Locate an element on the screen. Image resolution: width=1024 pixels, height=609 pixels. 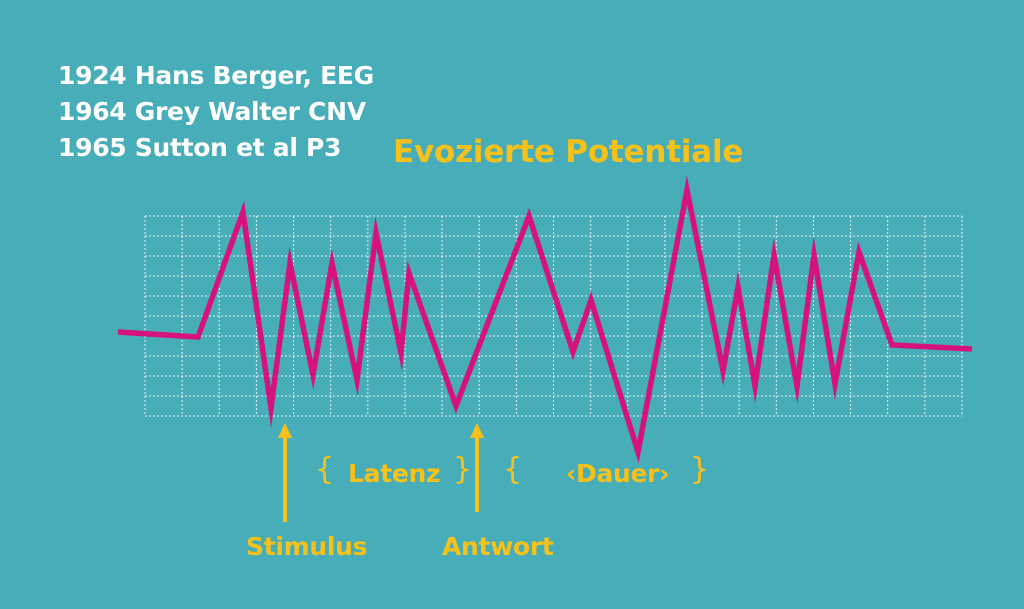
response-label: Antwort is located at coordinates (498, 546).